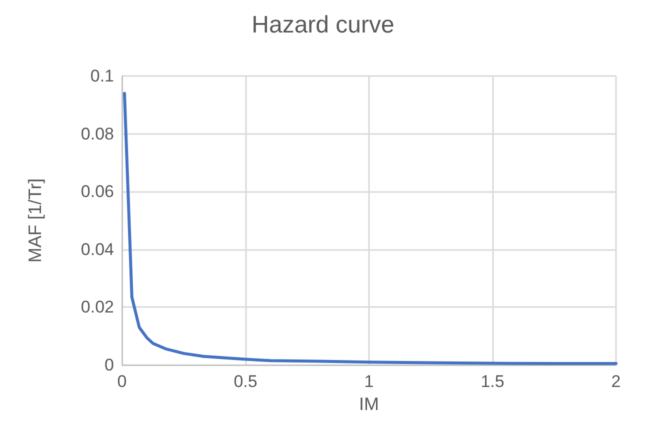 Image resolution: width=646 pixels, height=437 pixels. I want to click on y-tick-label: 0.02, so click(97, 307).